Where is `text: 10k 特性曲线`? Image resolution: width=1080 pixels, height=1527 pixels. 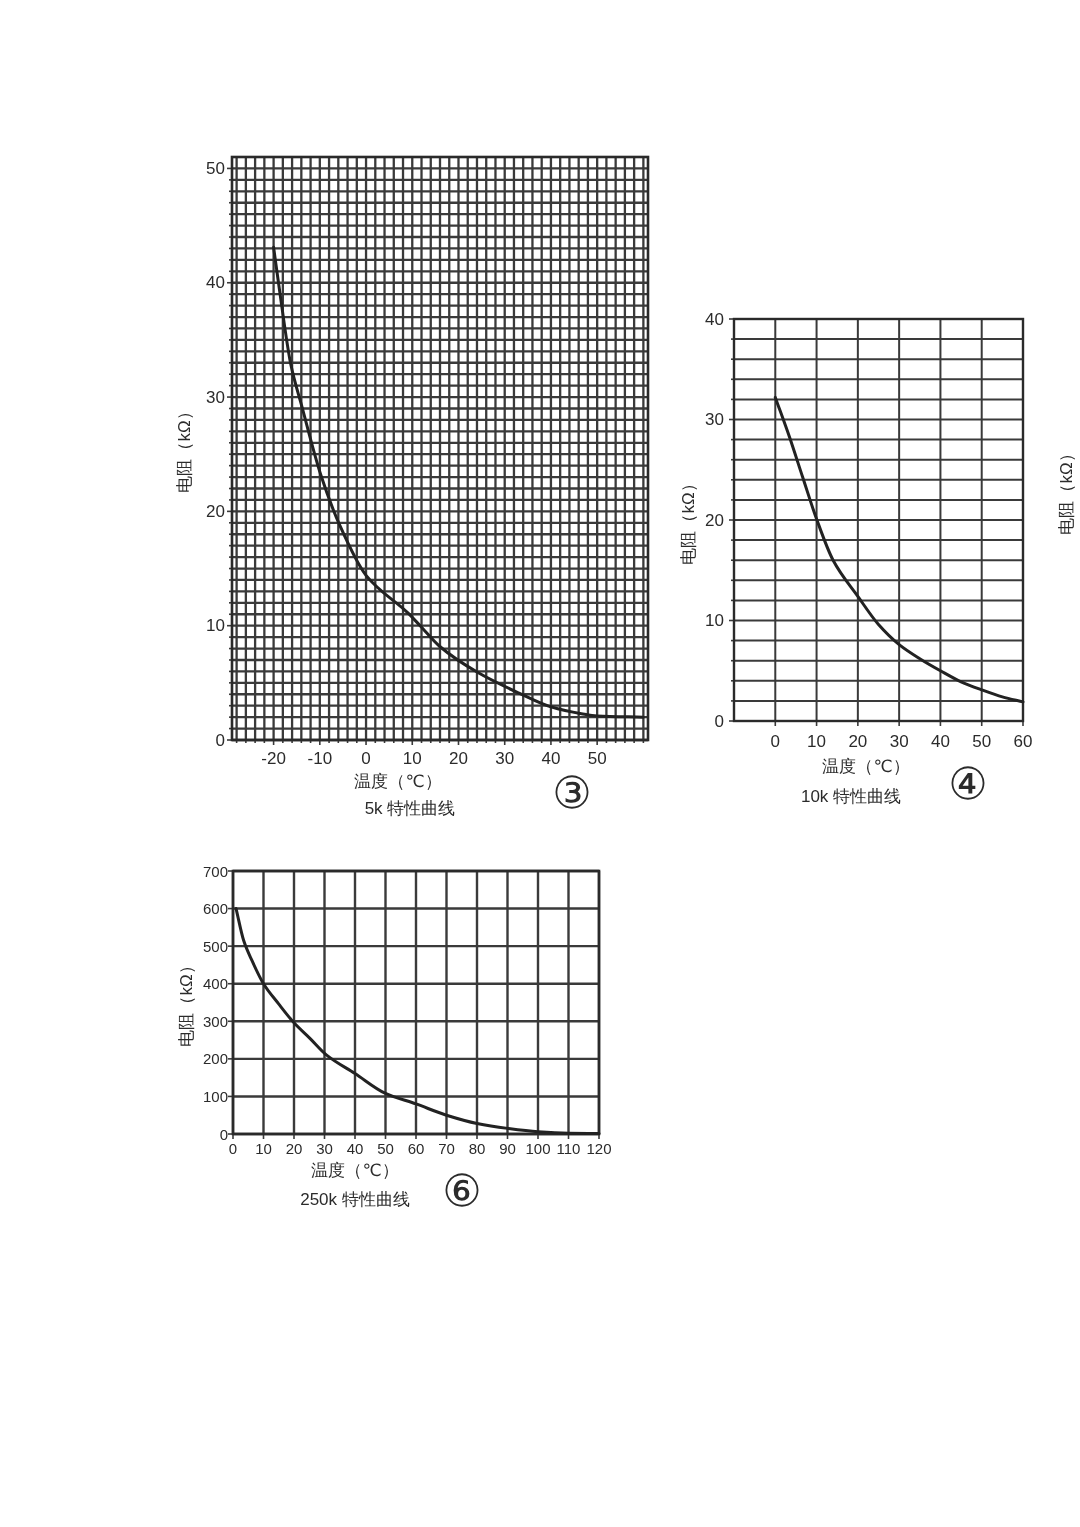
text: 10k 特性曲线 is located at coordinates (851, 796).